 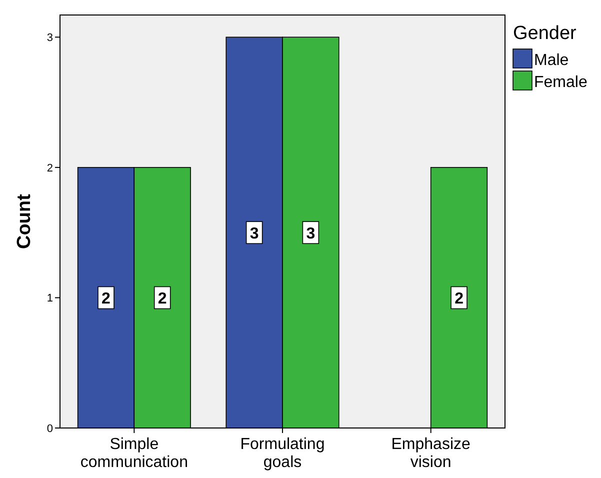 I want to click on legend-title: Gender, so click(x=545, y=33).